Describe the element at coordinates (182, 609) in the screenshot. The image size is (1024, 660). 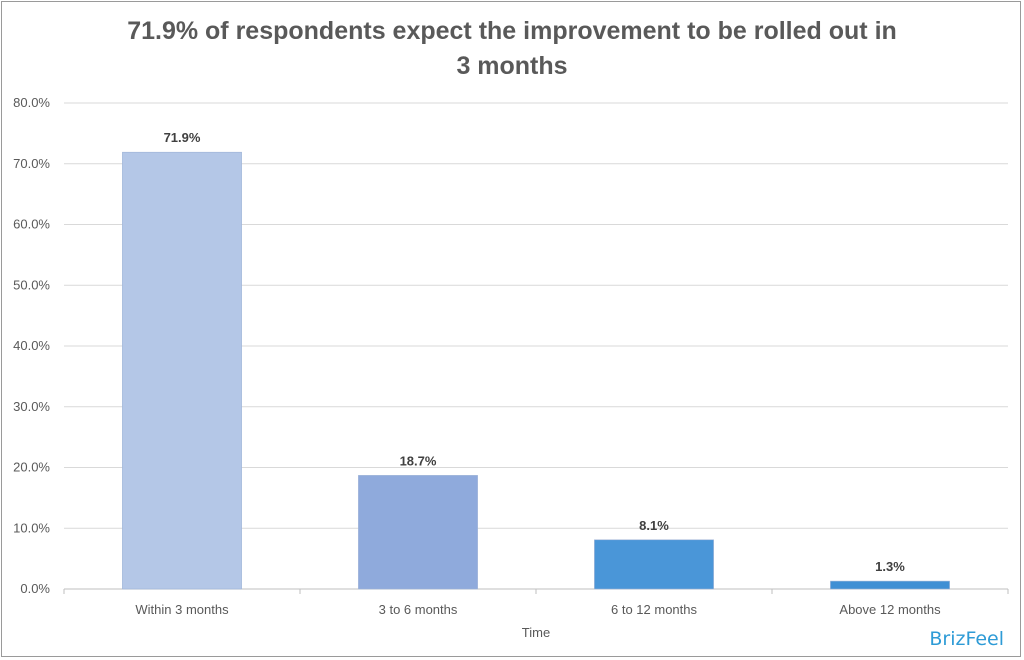
I see `x-tick-label: Within 3 months` at that location.